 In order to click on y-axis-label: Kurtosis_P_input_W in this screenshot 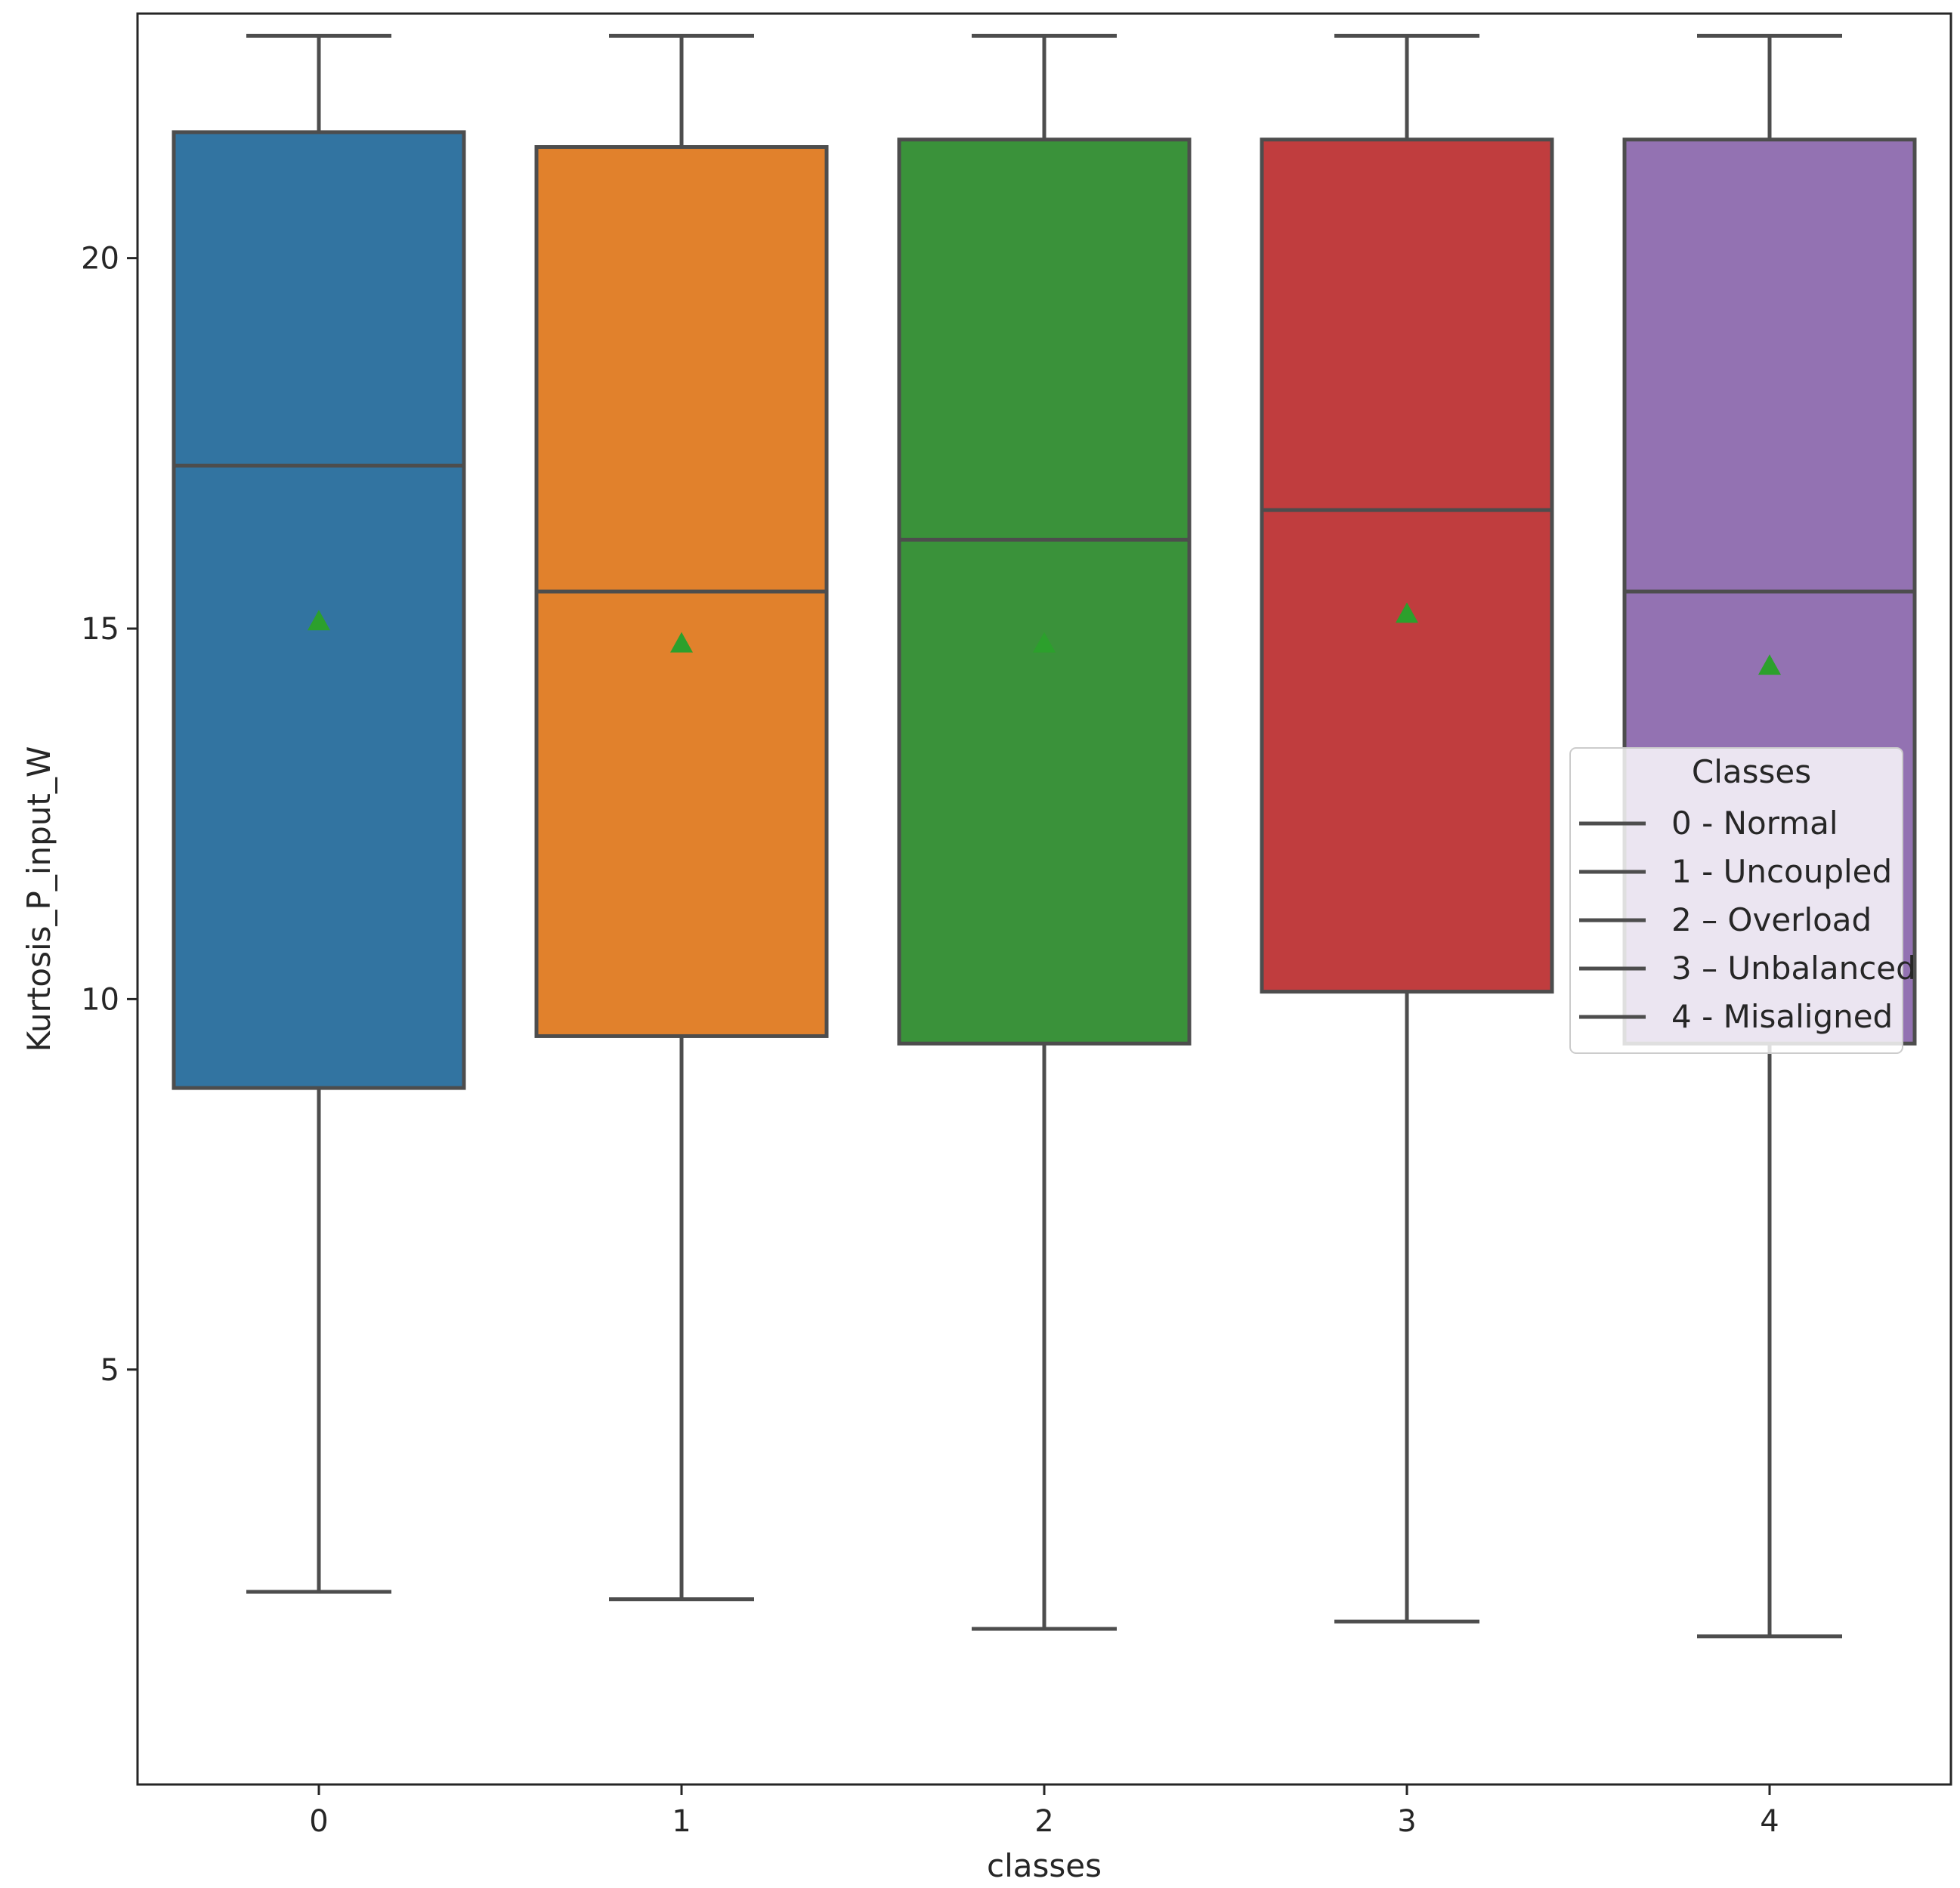, I will do `click(38, 899)`.